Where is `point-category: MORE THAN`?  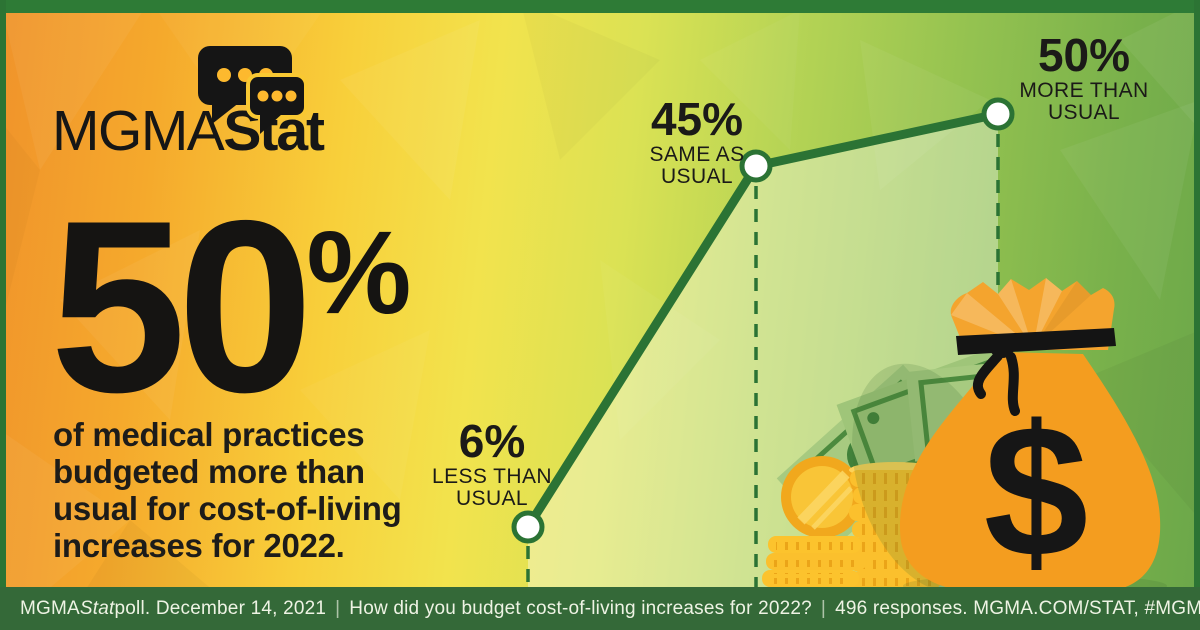
point-category: MORE THAN is located at coordinates (1084, 90).